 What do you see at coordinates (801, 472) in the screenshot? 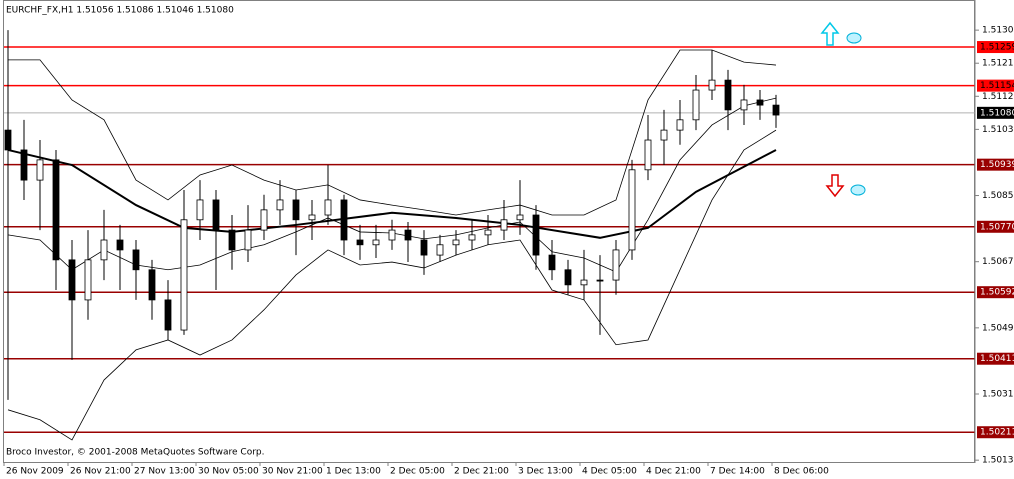
I see `x-tick-label: 8 Dec 06:00` at bounding box center [801, 472].